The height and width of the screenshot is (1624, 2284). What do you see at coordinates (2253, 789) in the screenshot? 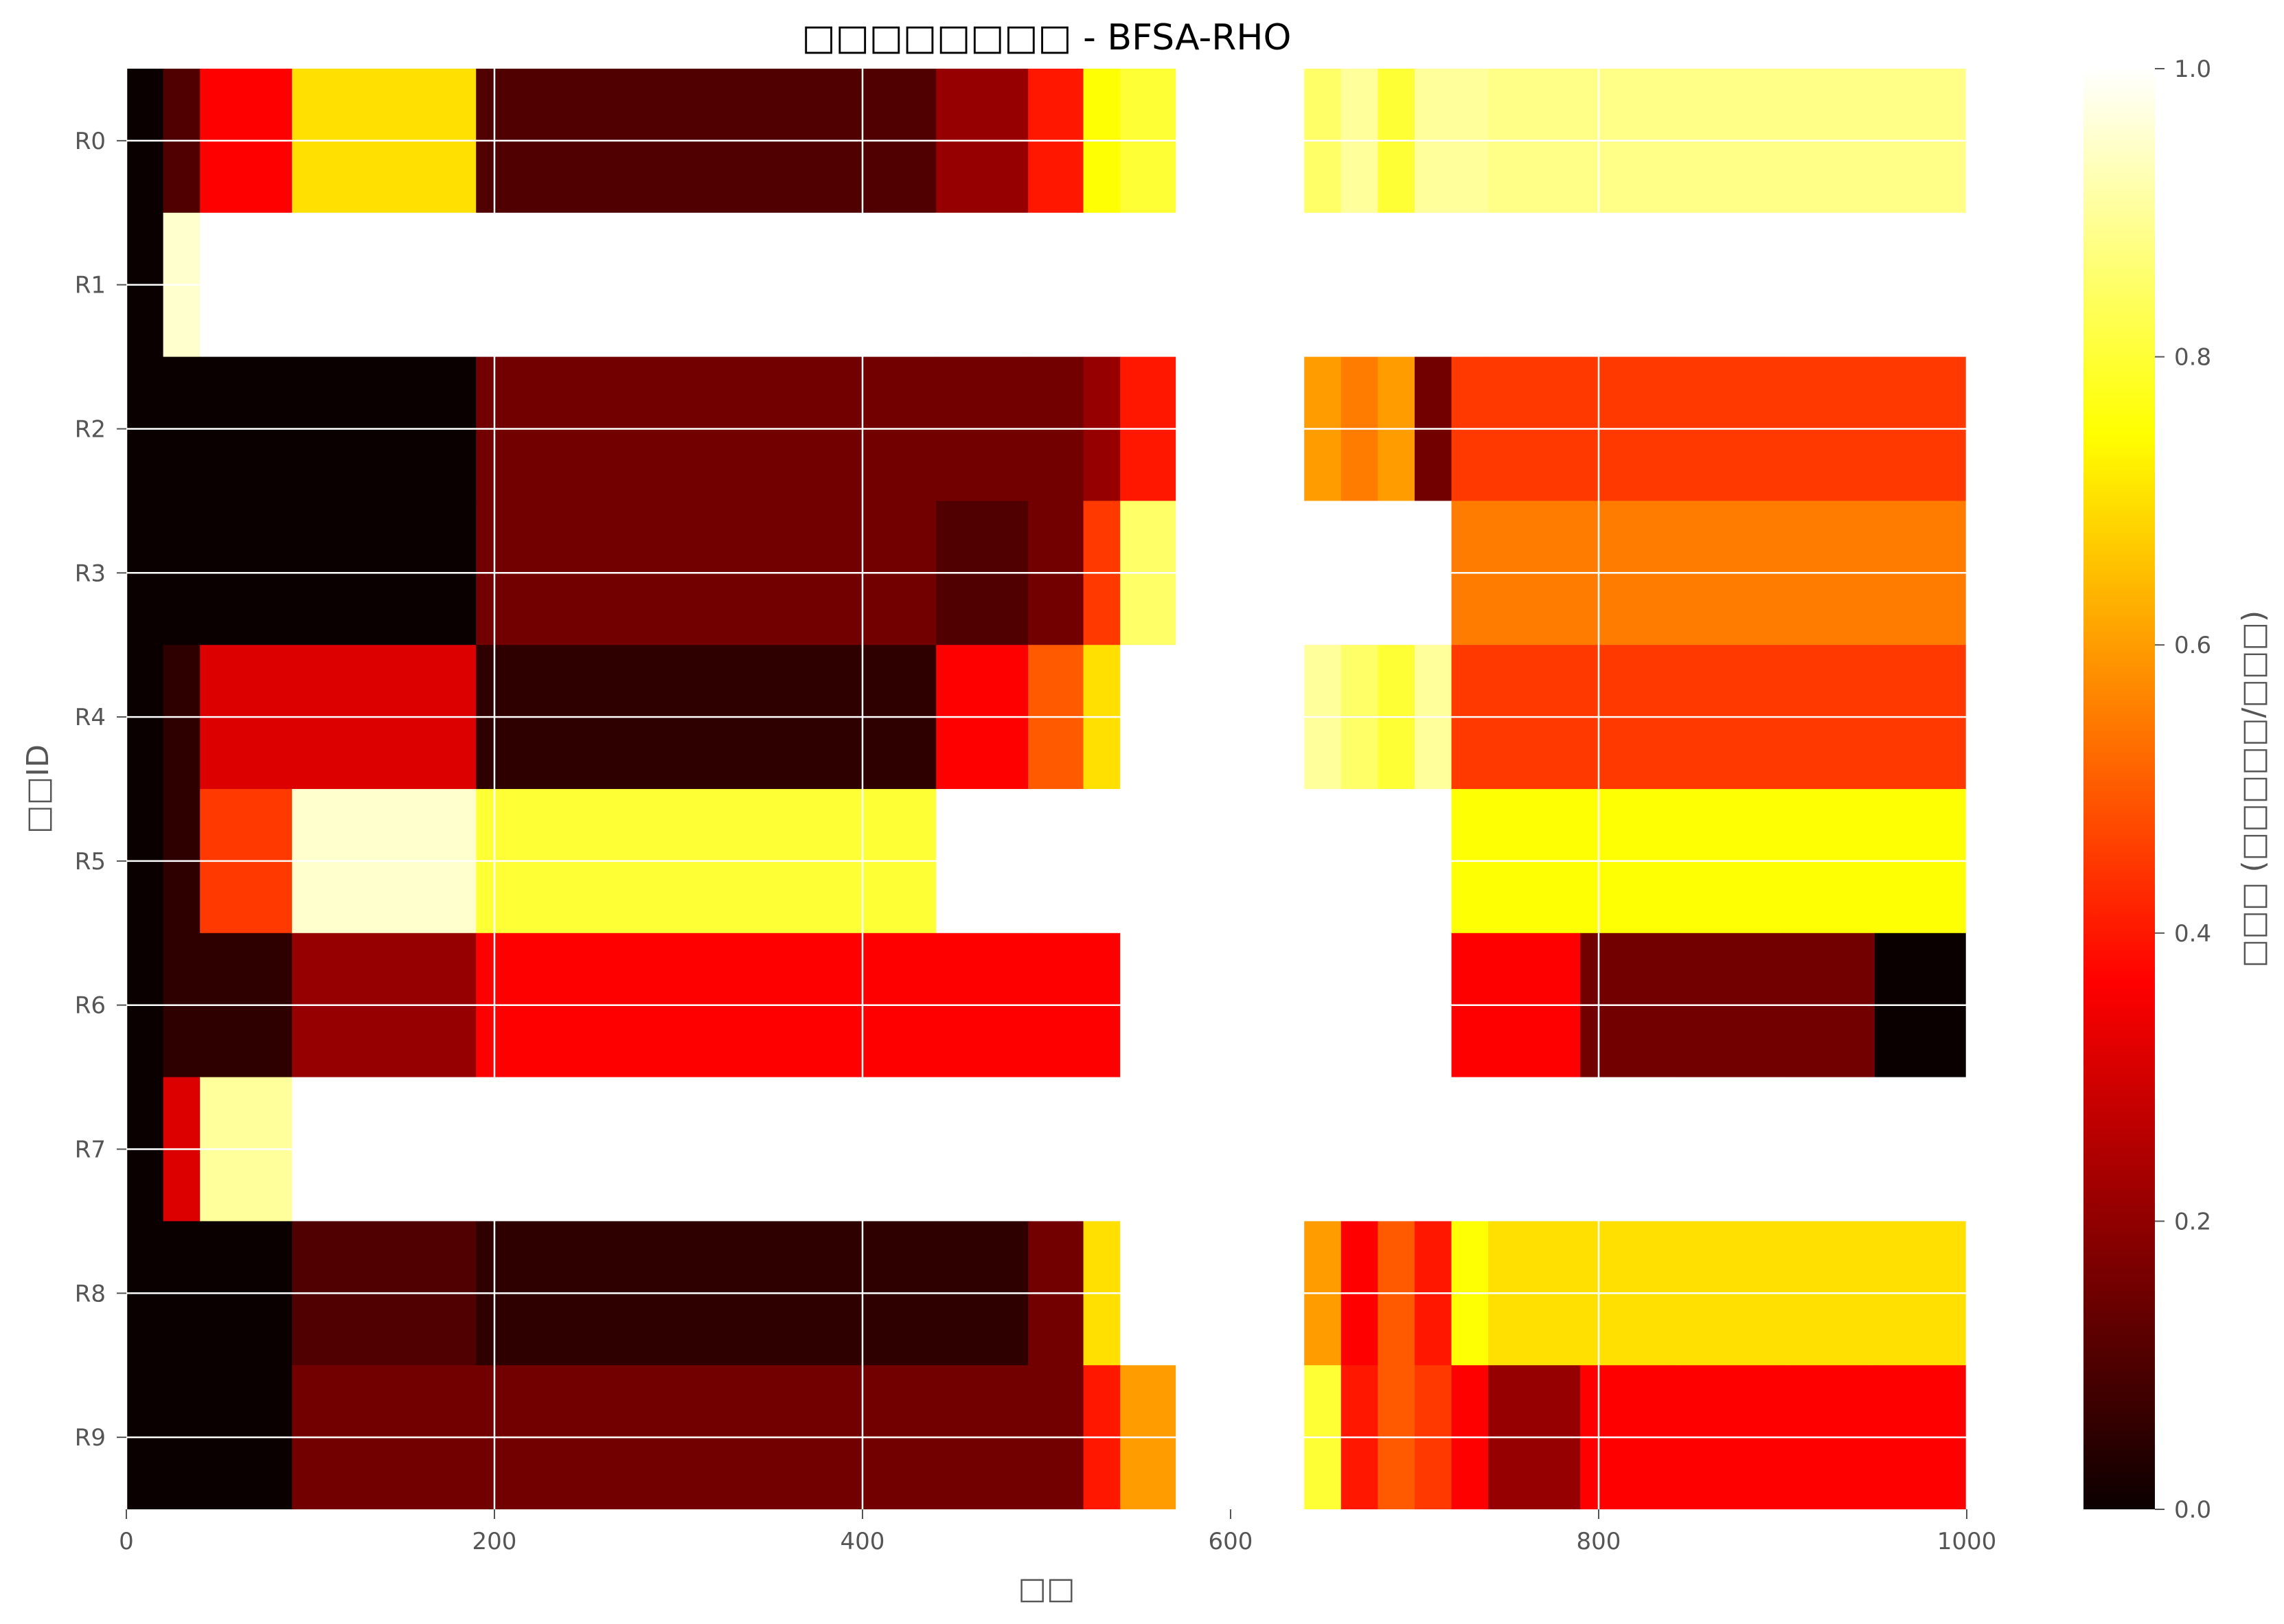
I see `colorbar-label: □□□ (□□□□□/□□□)` at bounding box center [2253, 789].